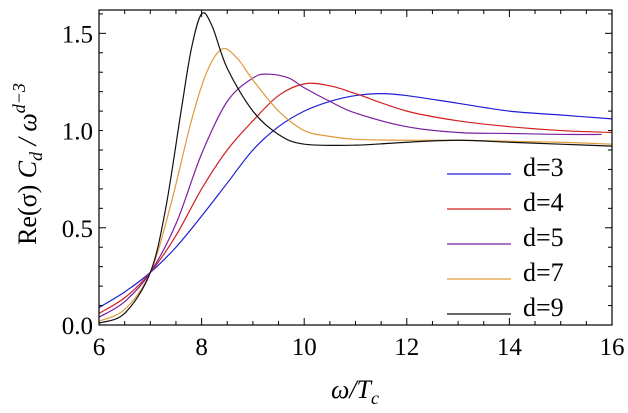  What do you see at coordinates (543, 167) in the screenshot?
I see `legend-label: d=3` at bounding box center [543, 167].